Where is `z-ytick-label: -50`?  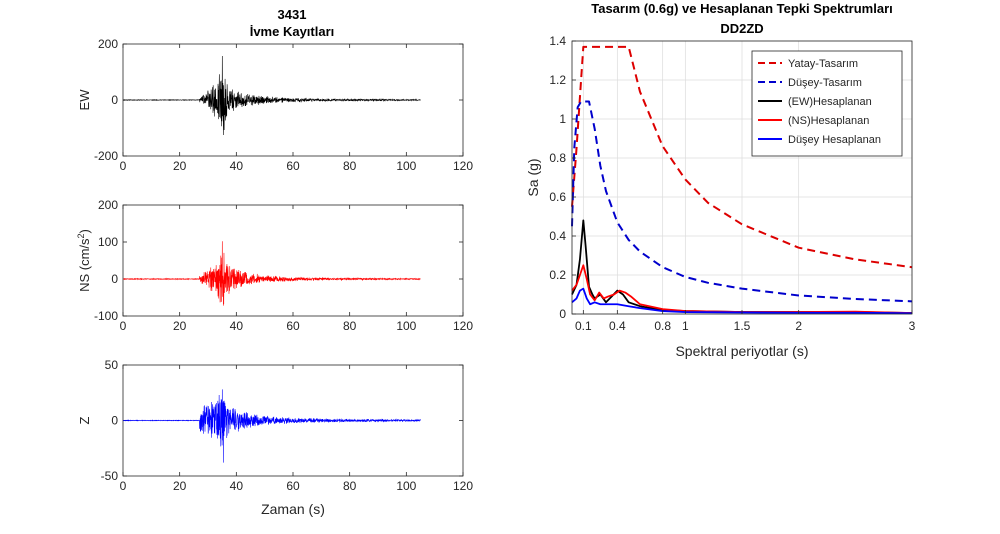 z-ytick-label: -50 is located at coordinates (110, 476).